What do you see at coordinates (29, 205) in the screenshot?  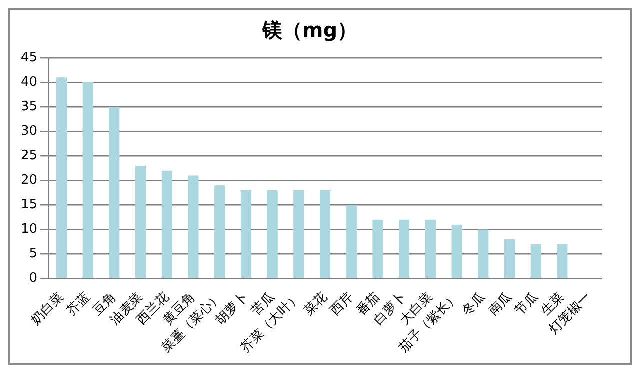 I see `y-tick-label: 15` at bounding box center [29, 205].